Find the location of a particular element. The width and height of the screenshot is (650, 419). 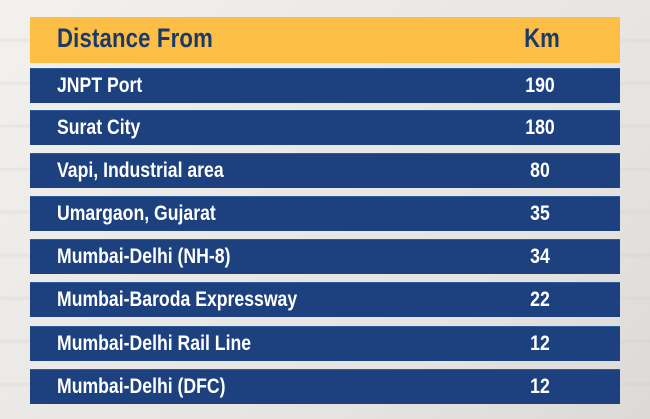

row-label: Mumbai-Delhi (NH-8) is located at coordinates (144, 256).